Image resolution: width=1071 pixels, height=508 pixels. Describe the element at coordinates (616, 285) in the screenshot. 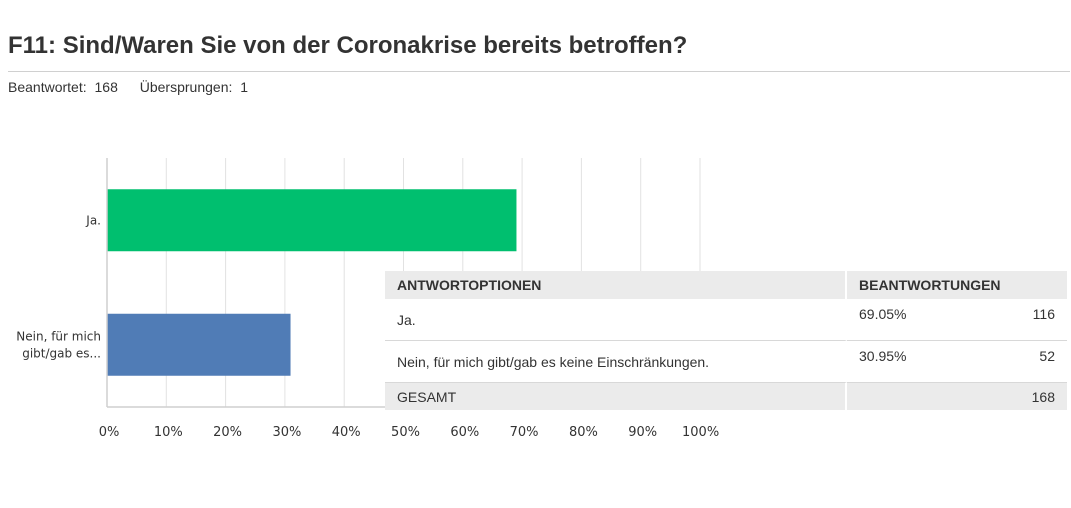

I see `header-answer-options: ANTWORTOPTIONEN` at that location.